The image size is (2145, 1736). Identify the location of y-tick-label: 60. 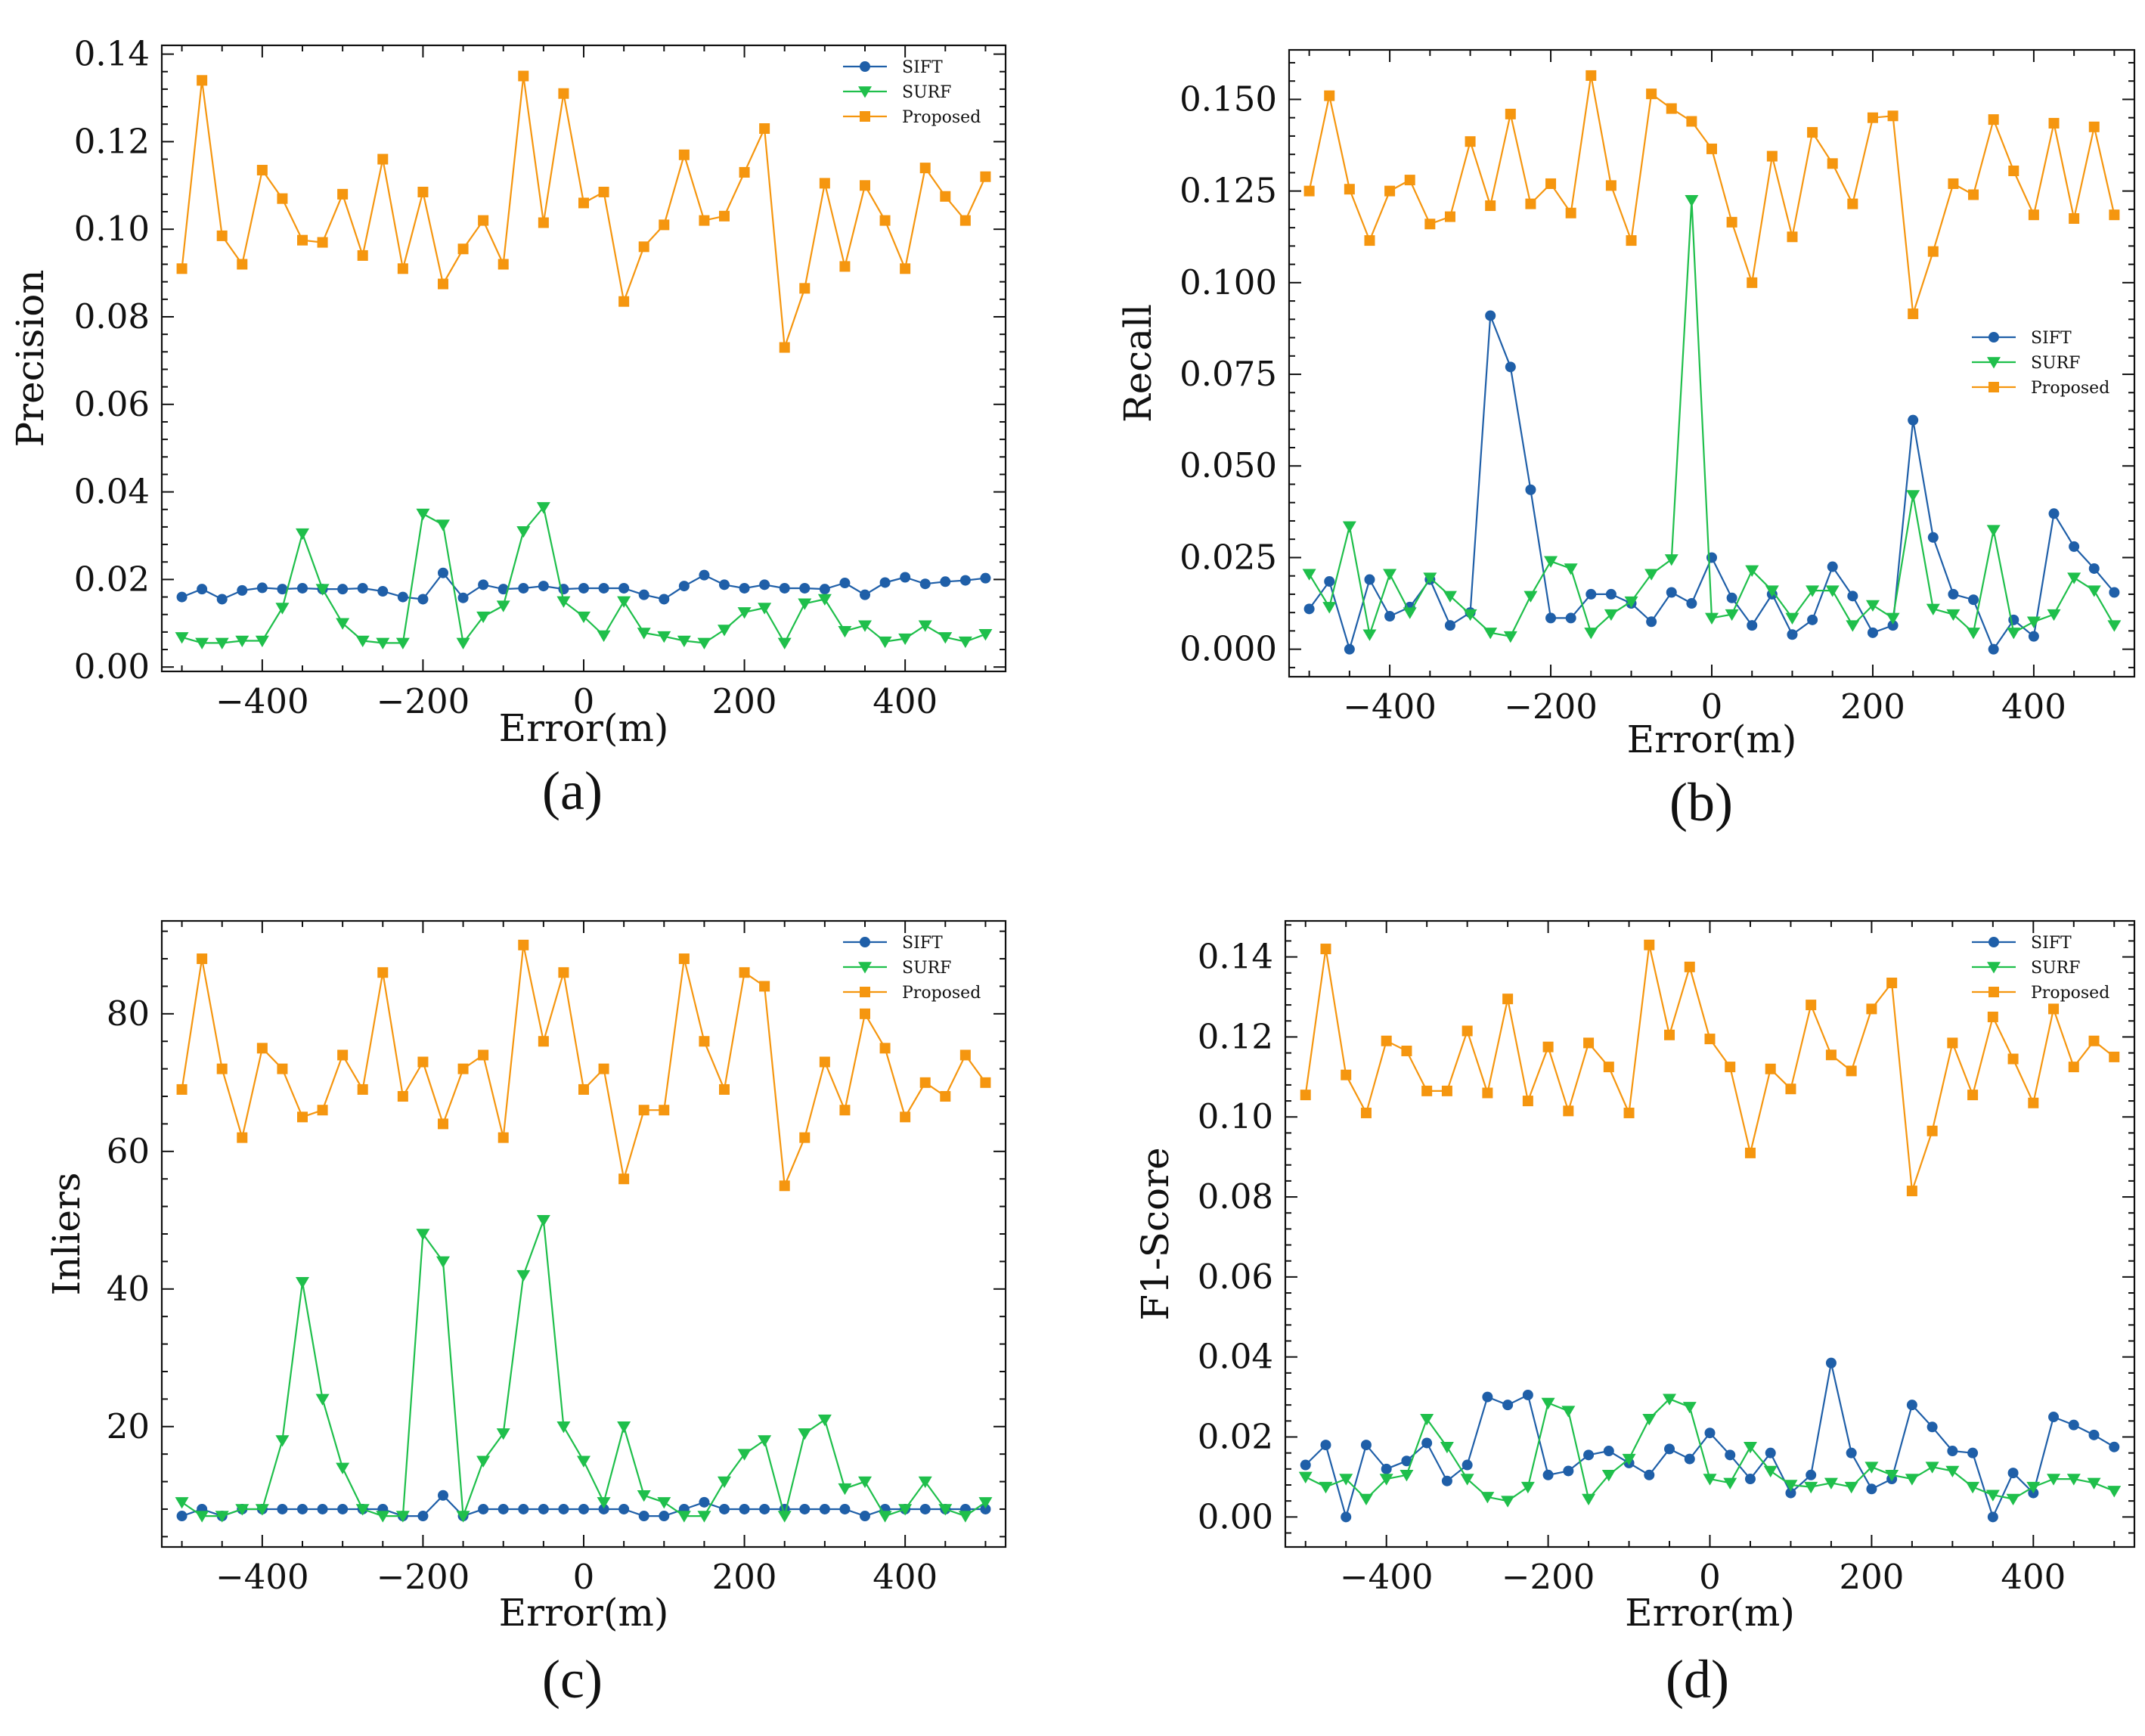
(128, 1151).